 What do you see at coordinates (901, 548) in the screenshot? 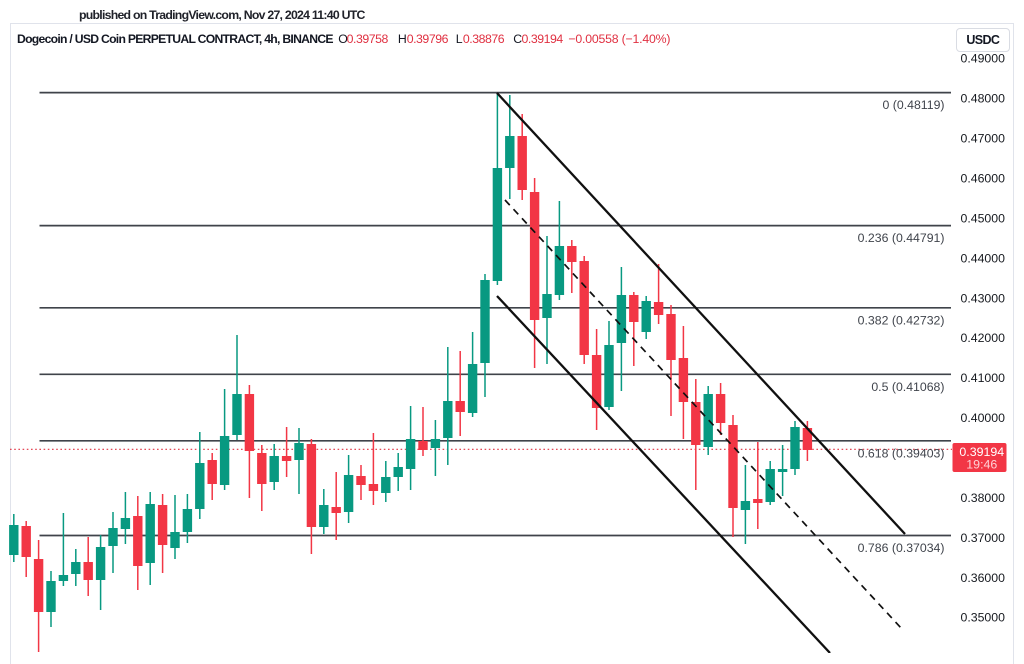
I see `svg-text: 0.786 (0.37034)` at bounding box center [901, 548].